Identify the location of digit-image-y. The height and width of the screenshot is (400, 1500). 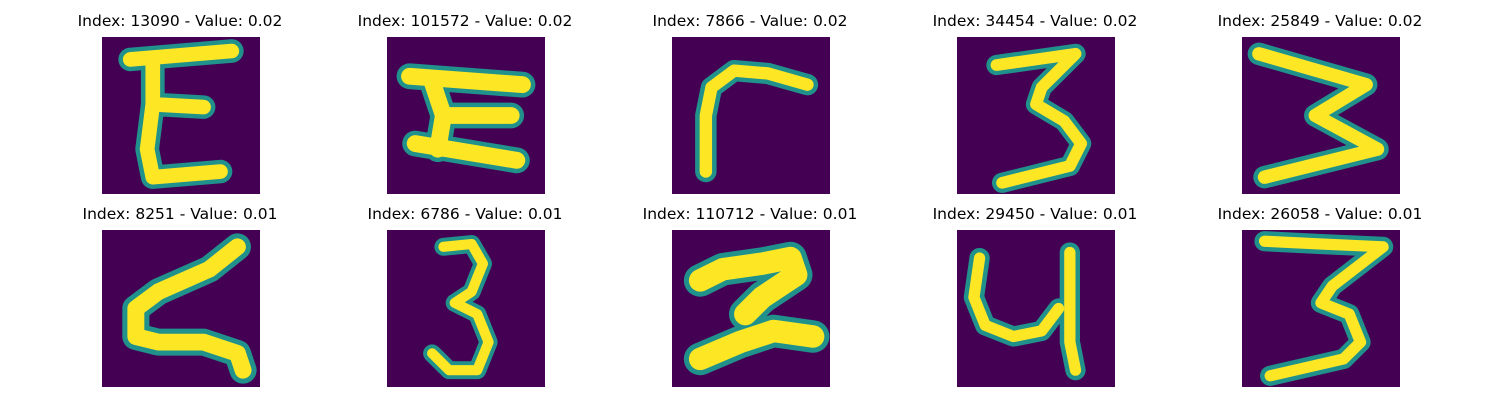
(1036, 308).